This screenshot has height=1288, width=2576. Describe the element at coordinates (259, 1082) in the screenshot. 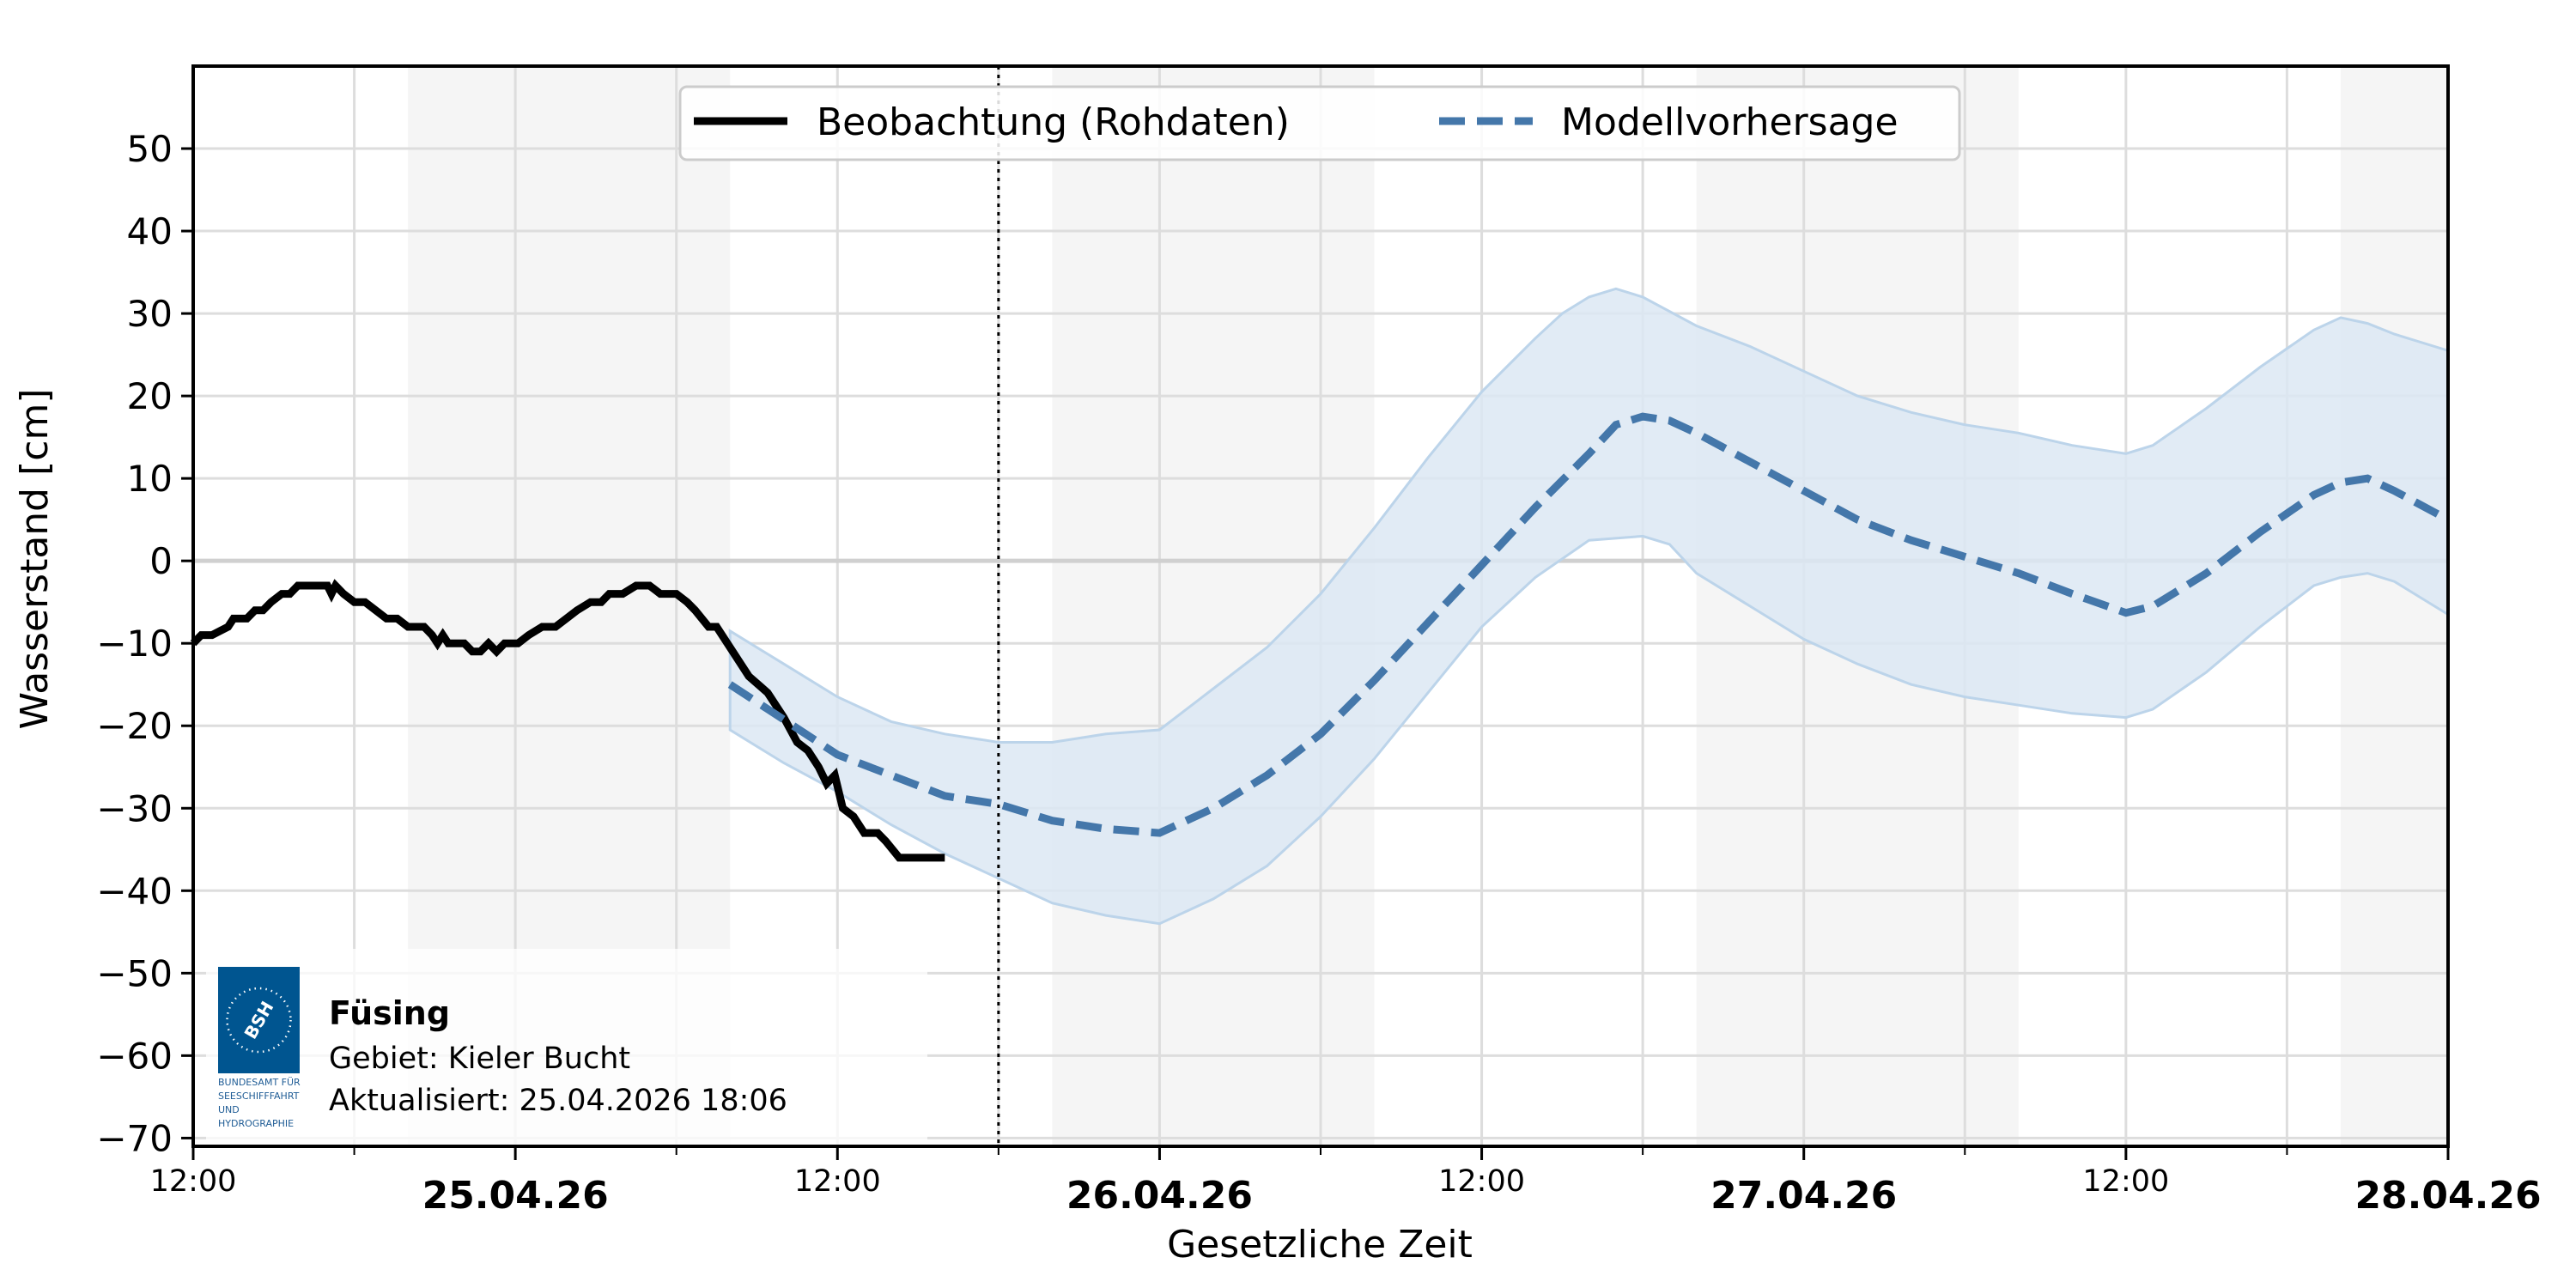

I see `bsh-logo-line-1: BUNDESAMT FÜR` at that location.